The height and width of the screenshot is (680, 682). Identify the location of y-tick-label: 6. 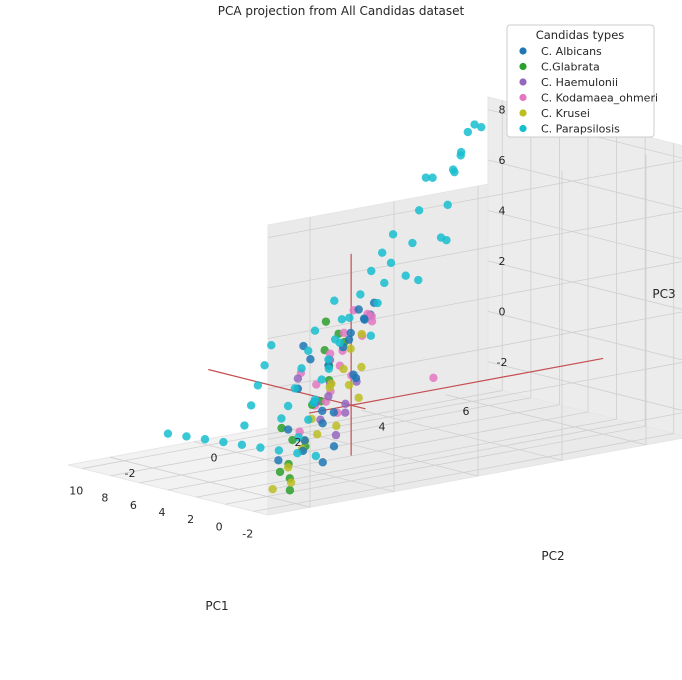
(466, 411).